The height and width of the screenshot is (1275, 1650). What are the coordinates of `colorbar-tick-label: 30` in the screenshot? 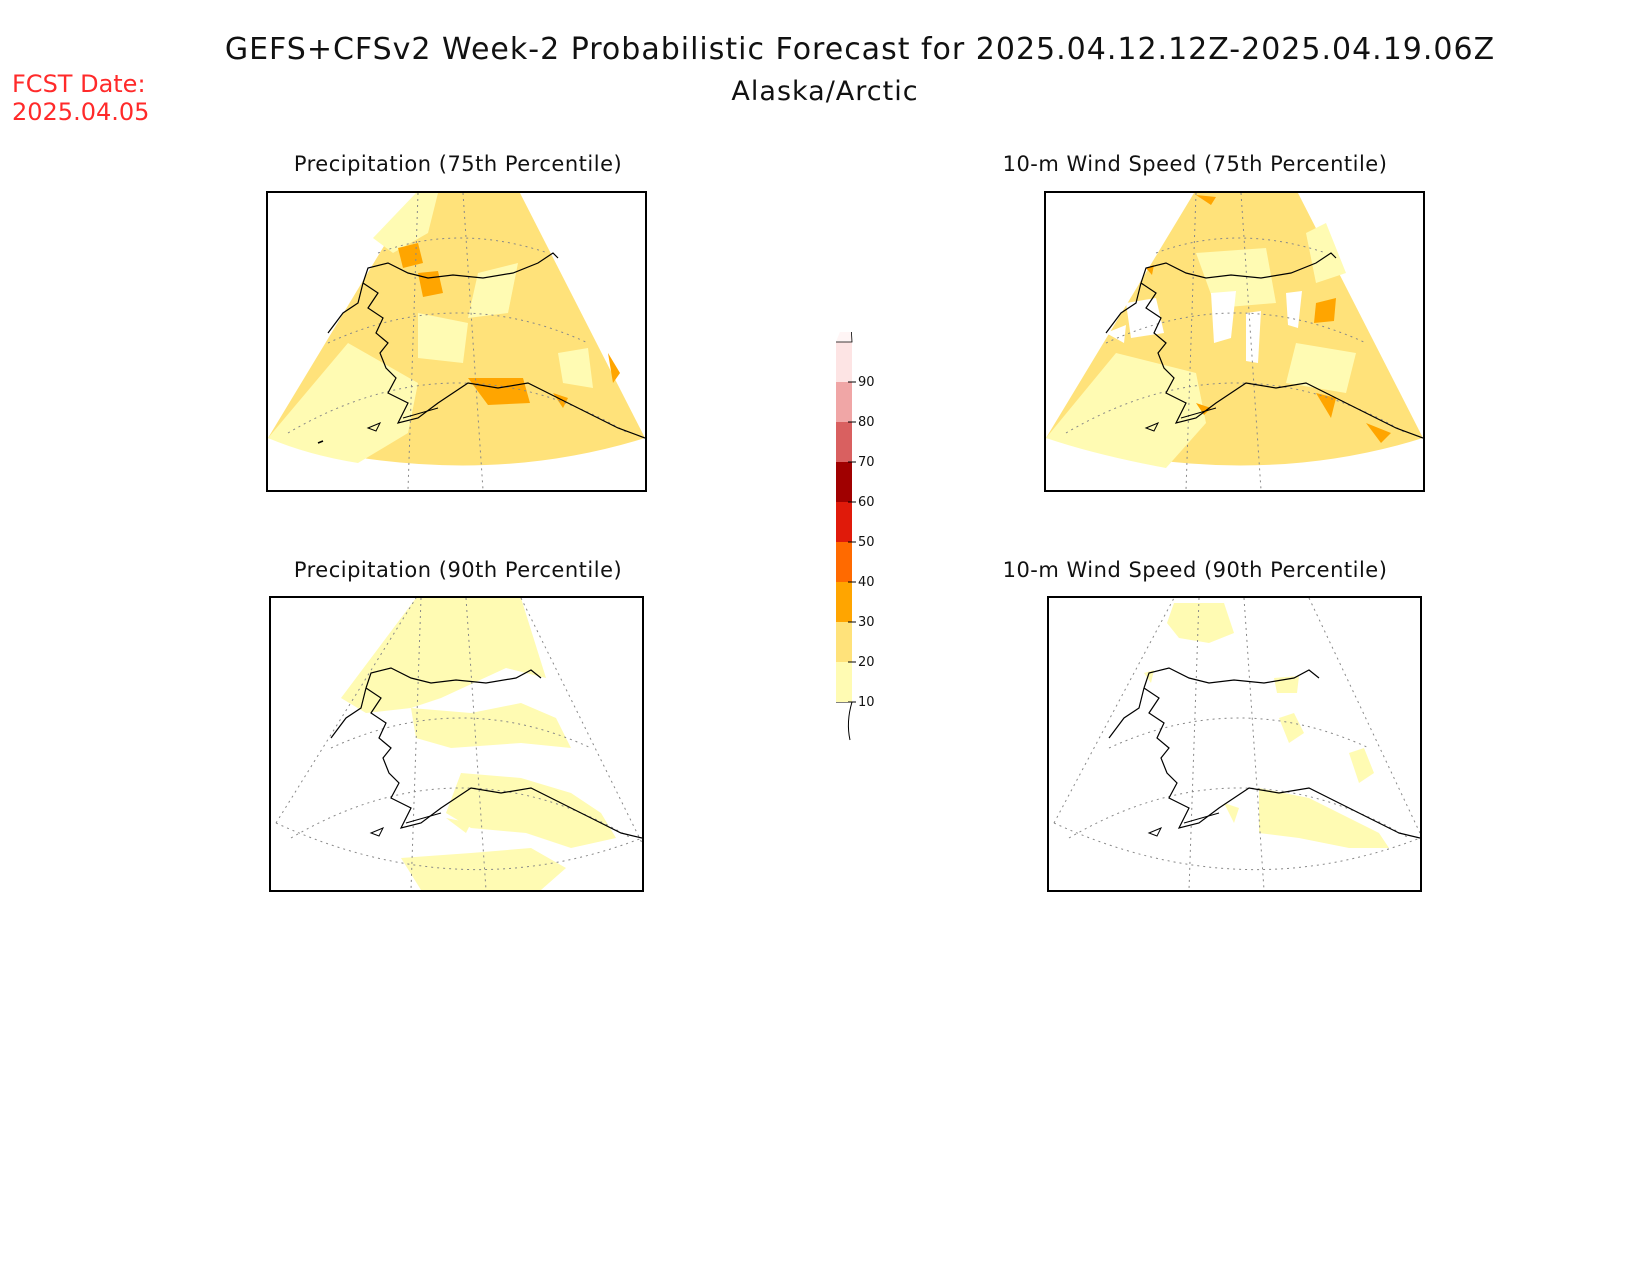 It's located at (866, 622).